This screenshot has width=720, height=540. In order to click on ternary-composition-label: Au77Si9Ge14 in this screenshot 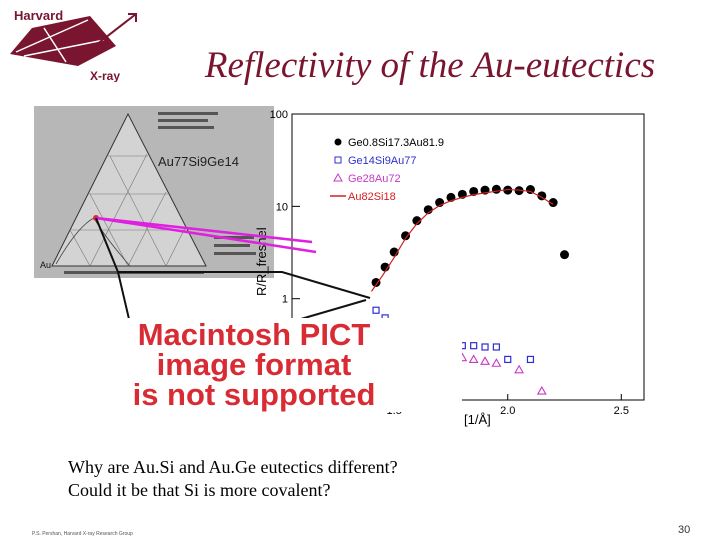, I will do `click(198, 161)`.